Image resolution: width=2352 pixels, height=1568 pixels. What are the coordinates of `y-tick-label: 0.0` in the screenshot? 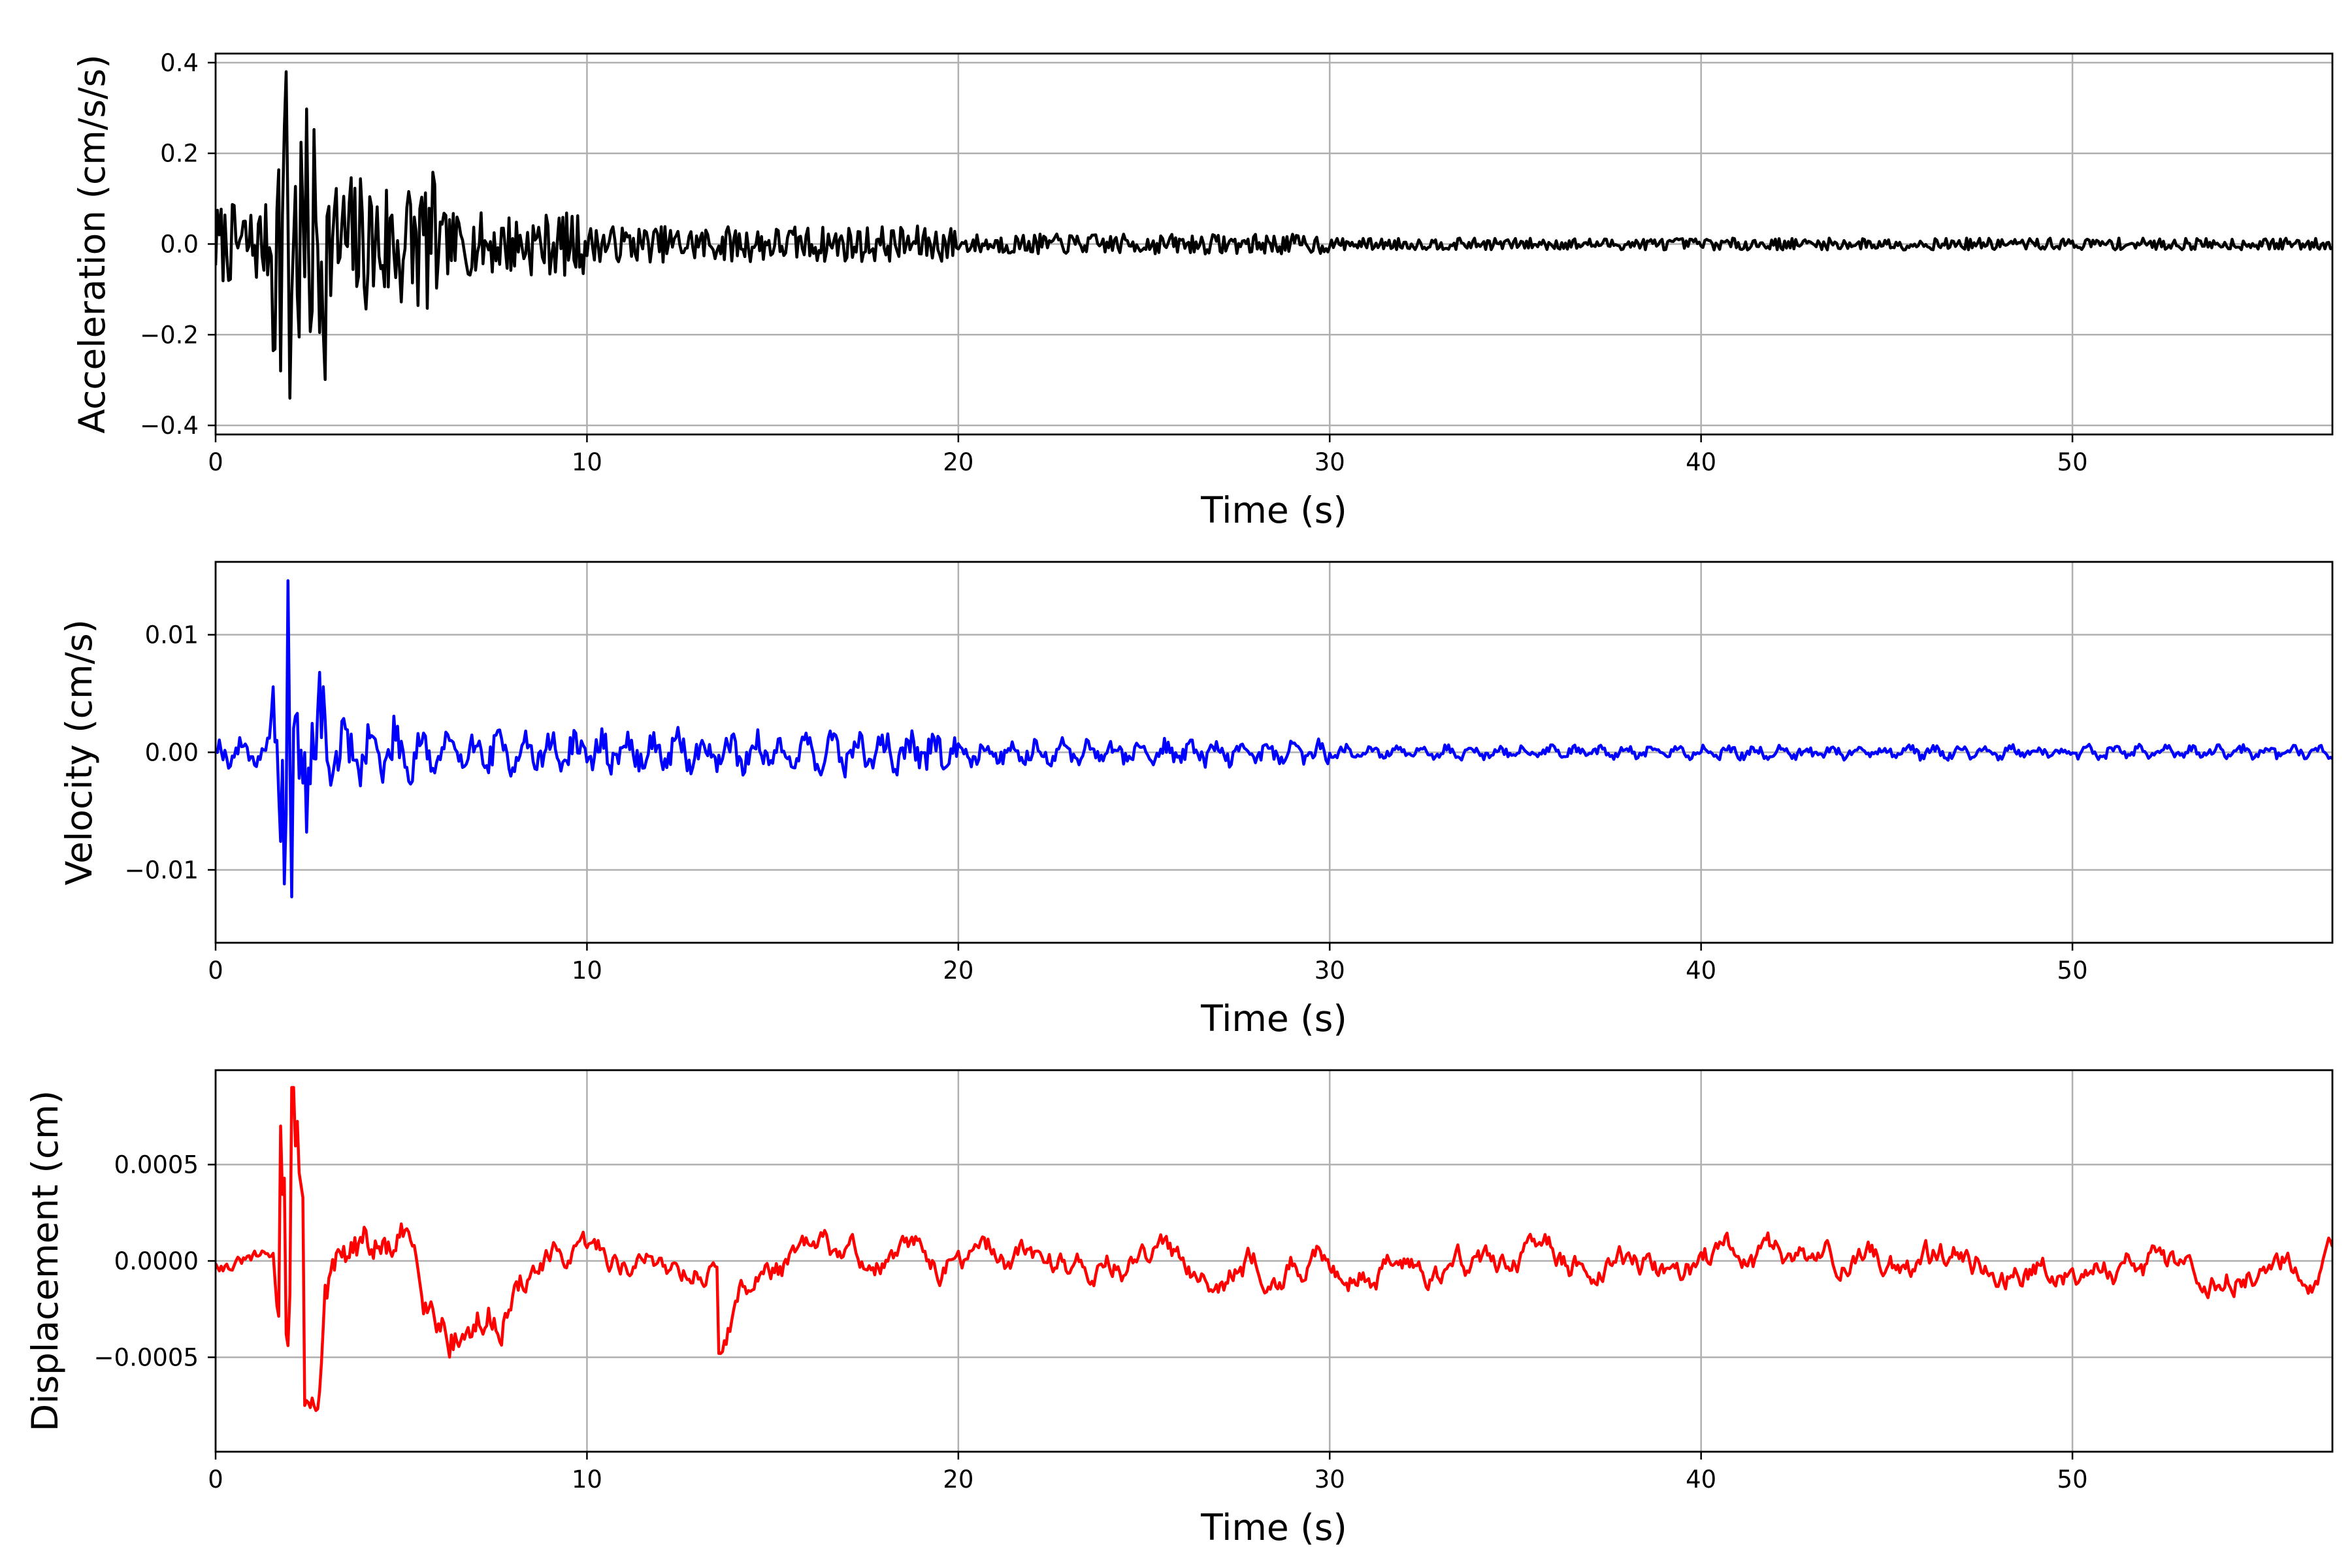 It's located at (179, 245).